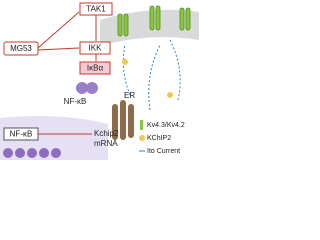 This screenshot has width=320, height=240. Describe the element at coordinates (54, 138) in the screenshot. I see `nucleus` at that location.